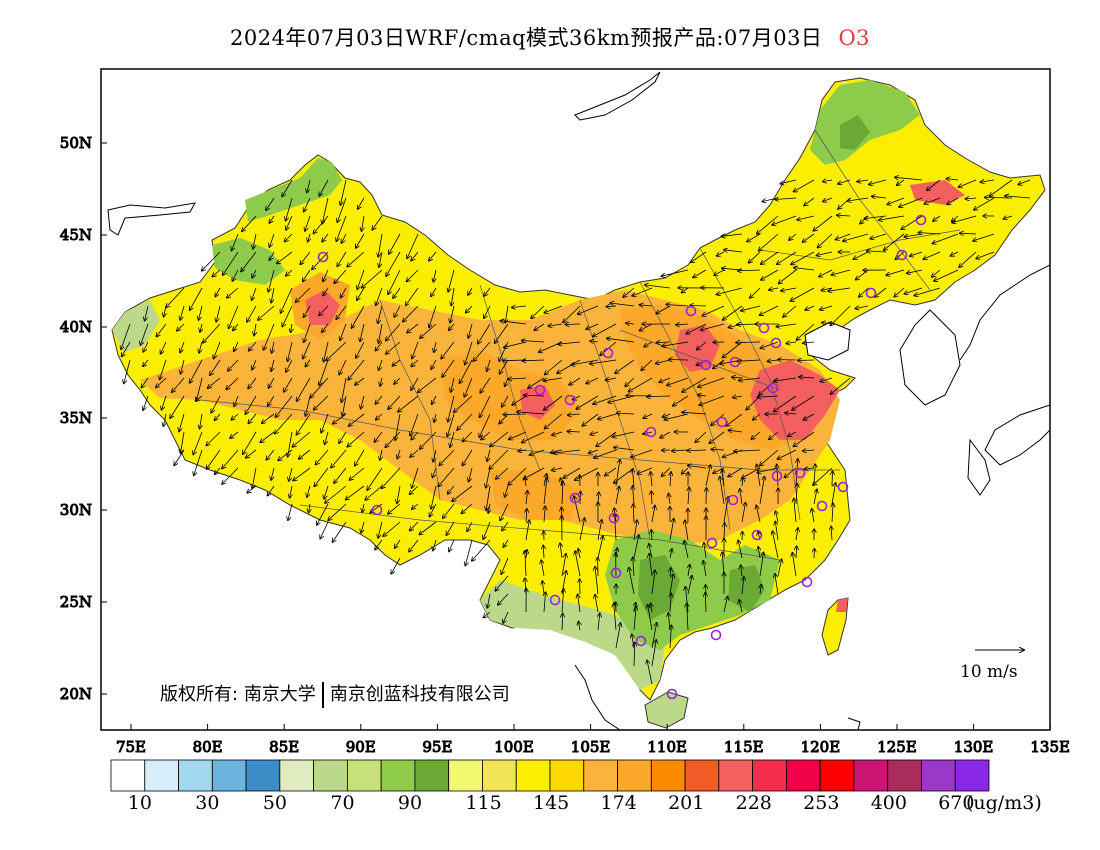 The width and height of the screenshot is (1100, 850). What do you see at coordinates (1050, 747) in the screenshot?
I see `x-tick-label: 135E` at bounding box center [1050, 747].